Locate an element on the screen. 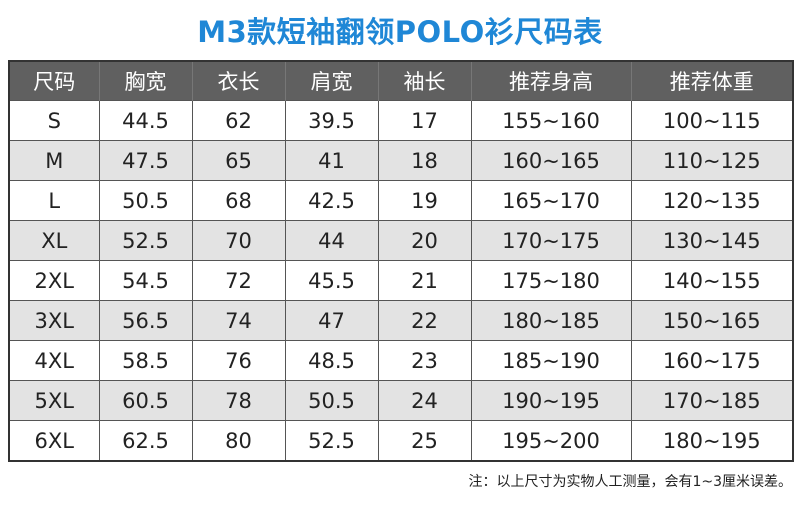 This screenshot has height=510, width=800. size-cell: 4XL is located at coordinates (54, 360).